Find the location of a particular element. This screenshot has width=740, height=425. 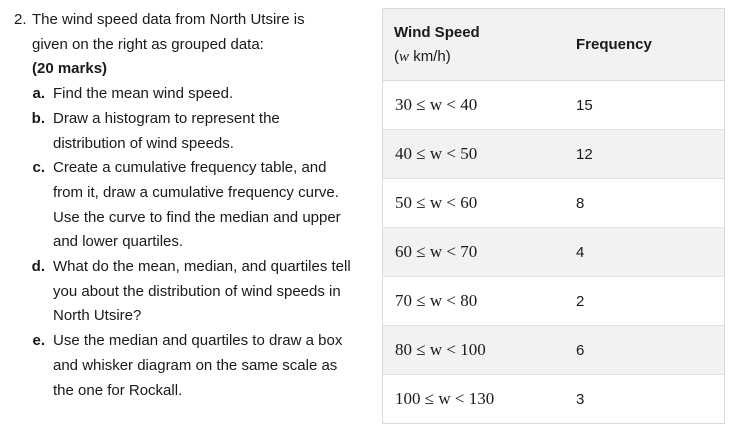

range-cell: 40 ≤ w < 50 is located at coordinates (469, 154).